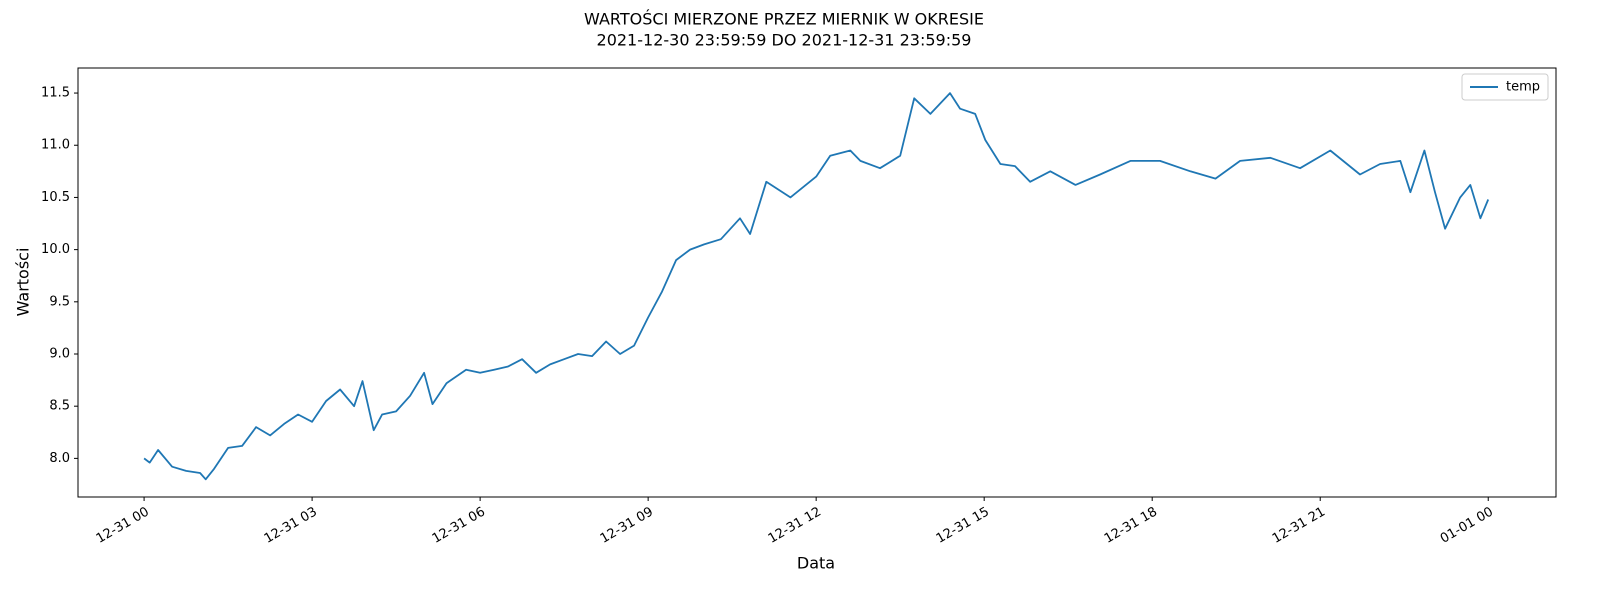  I want to click on x-tick-label: 12-31 00, so click(123, 526).